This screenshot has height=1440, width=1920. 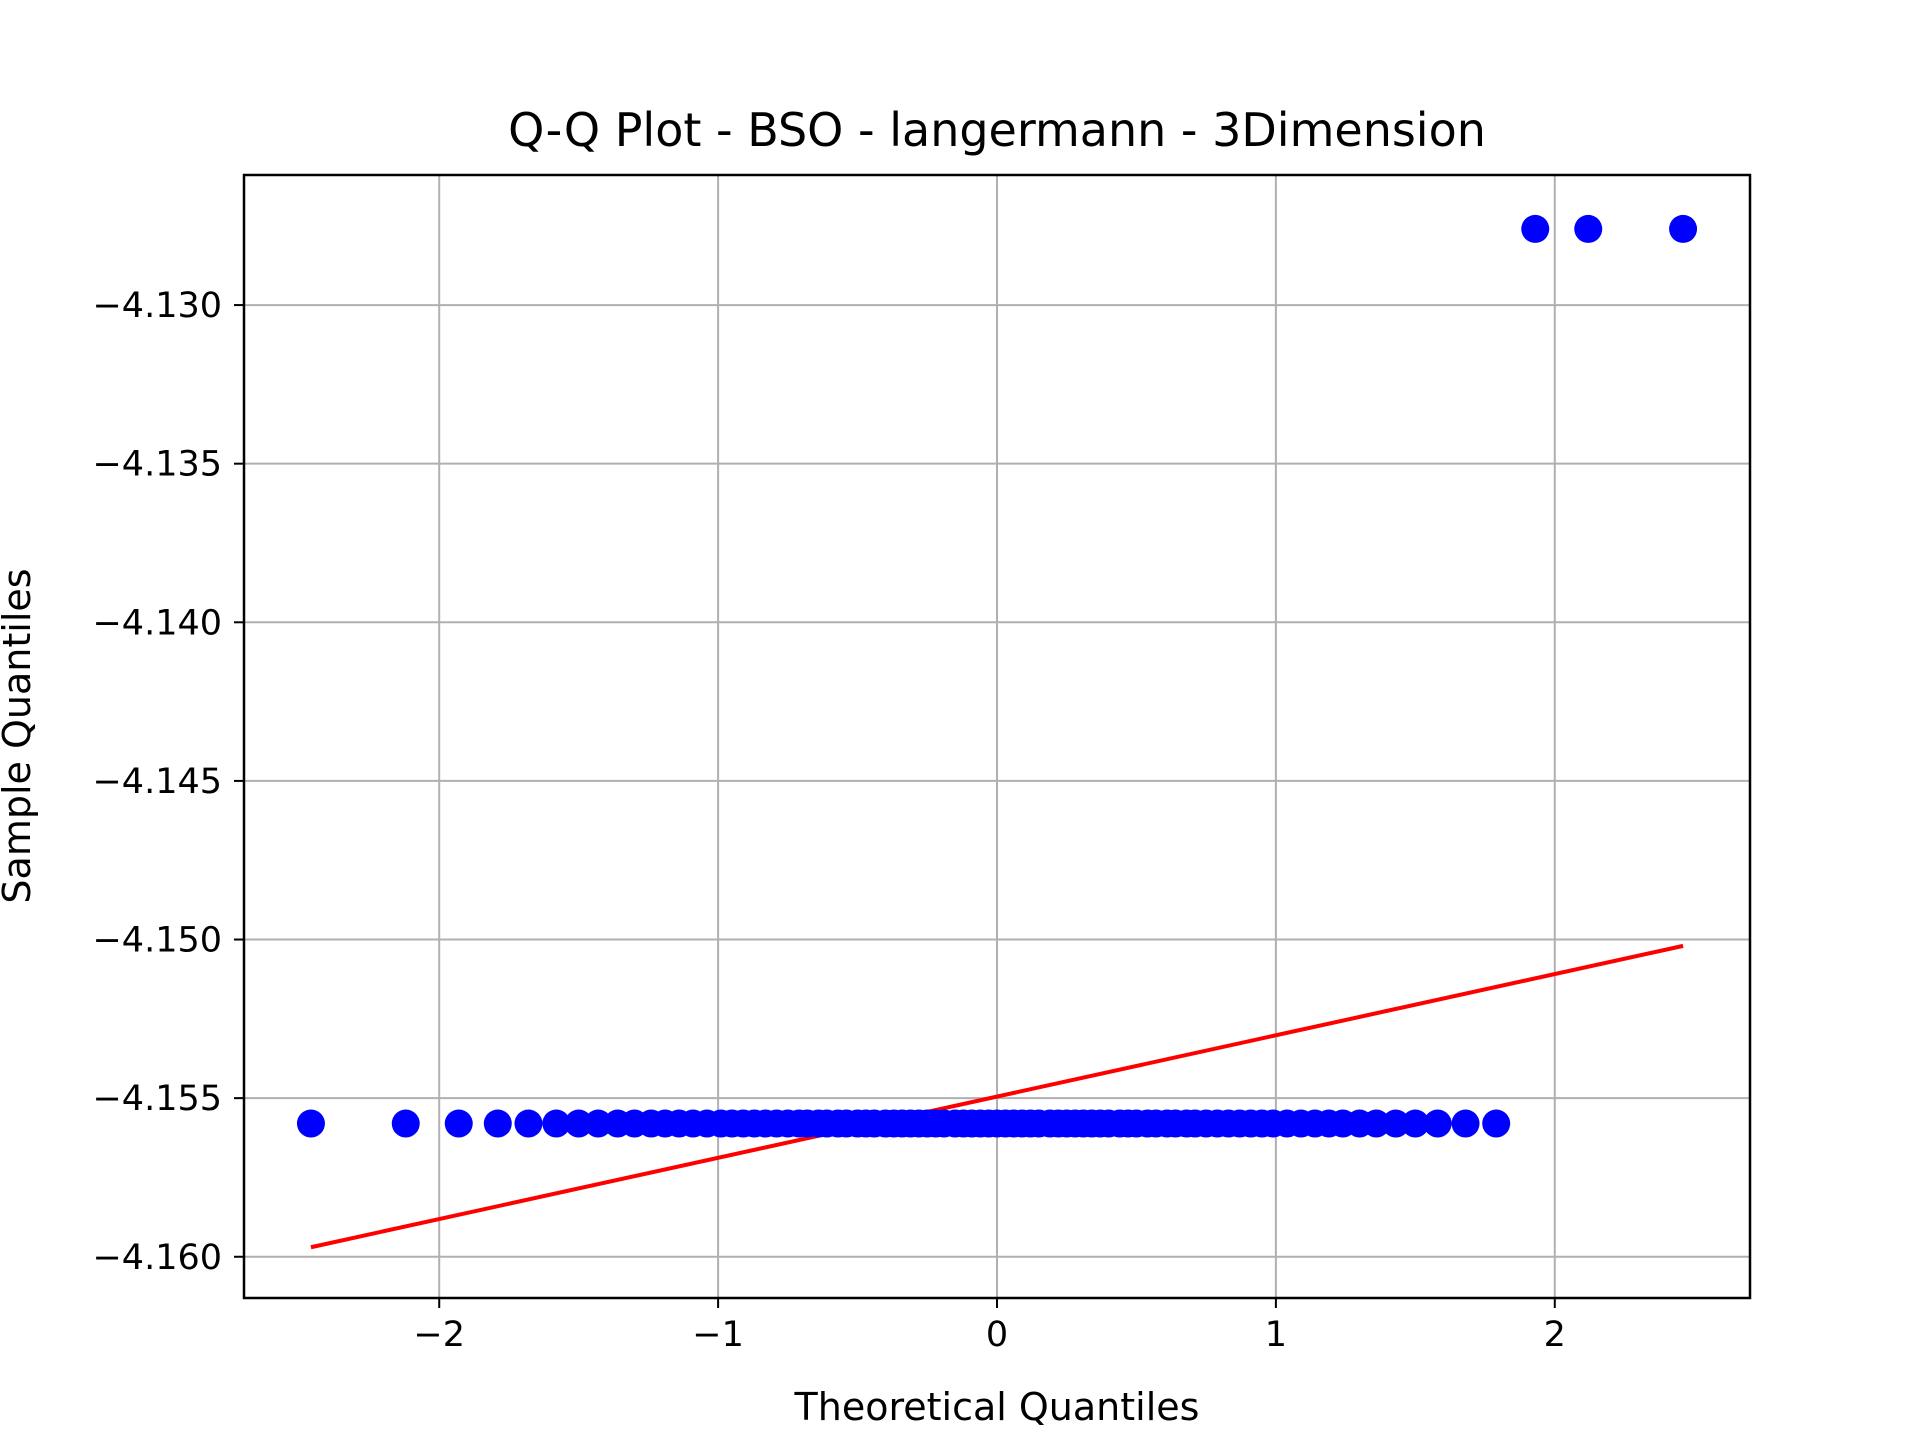 I want to click on x-tick-label: 1, so click(x=1276, y=1335).